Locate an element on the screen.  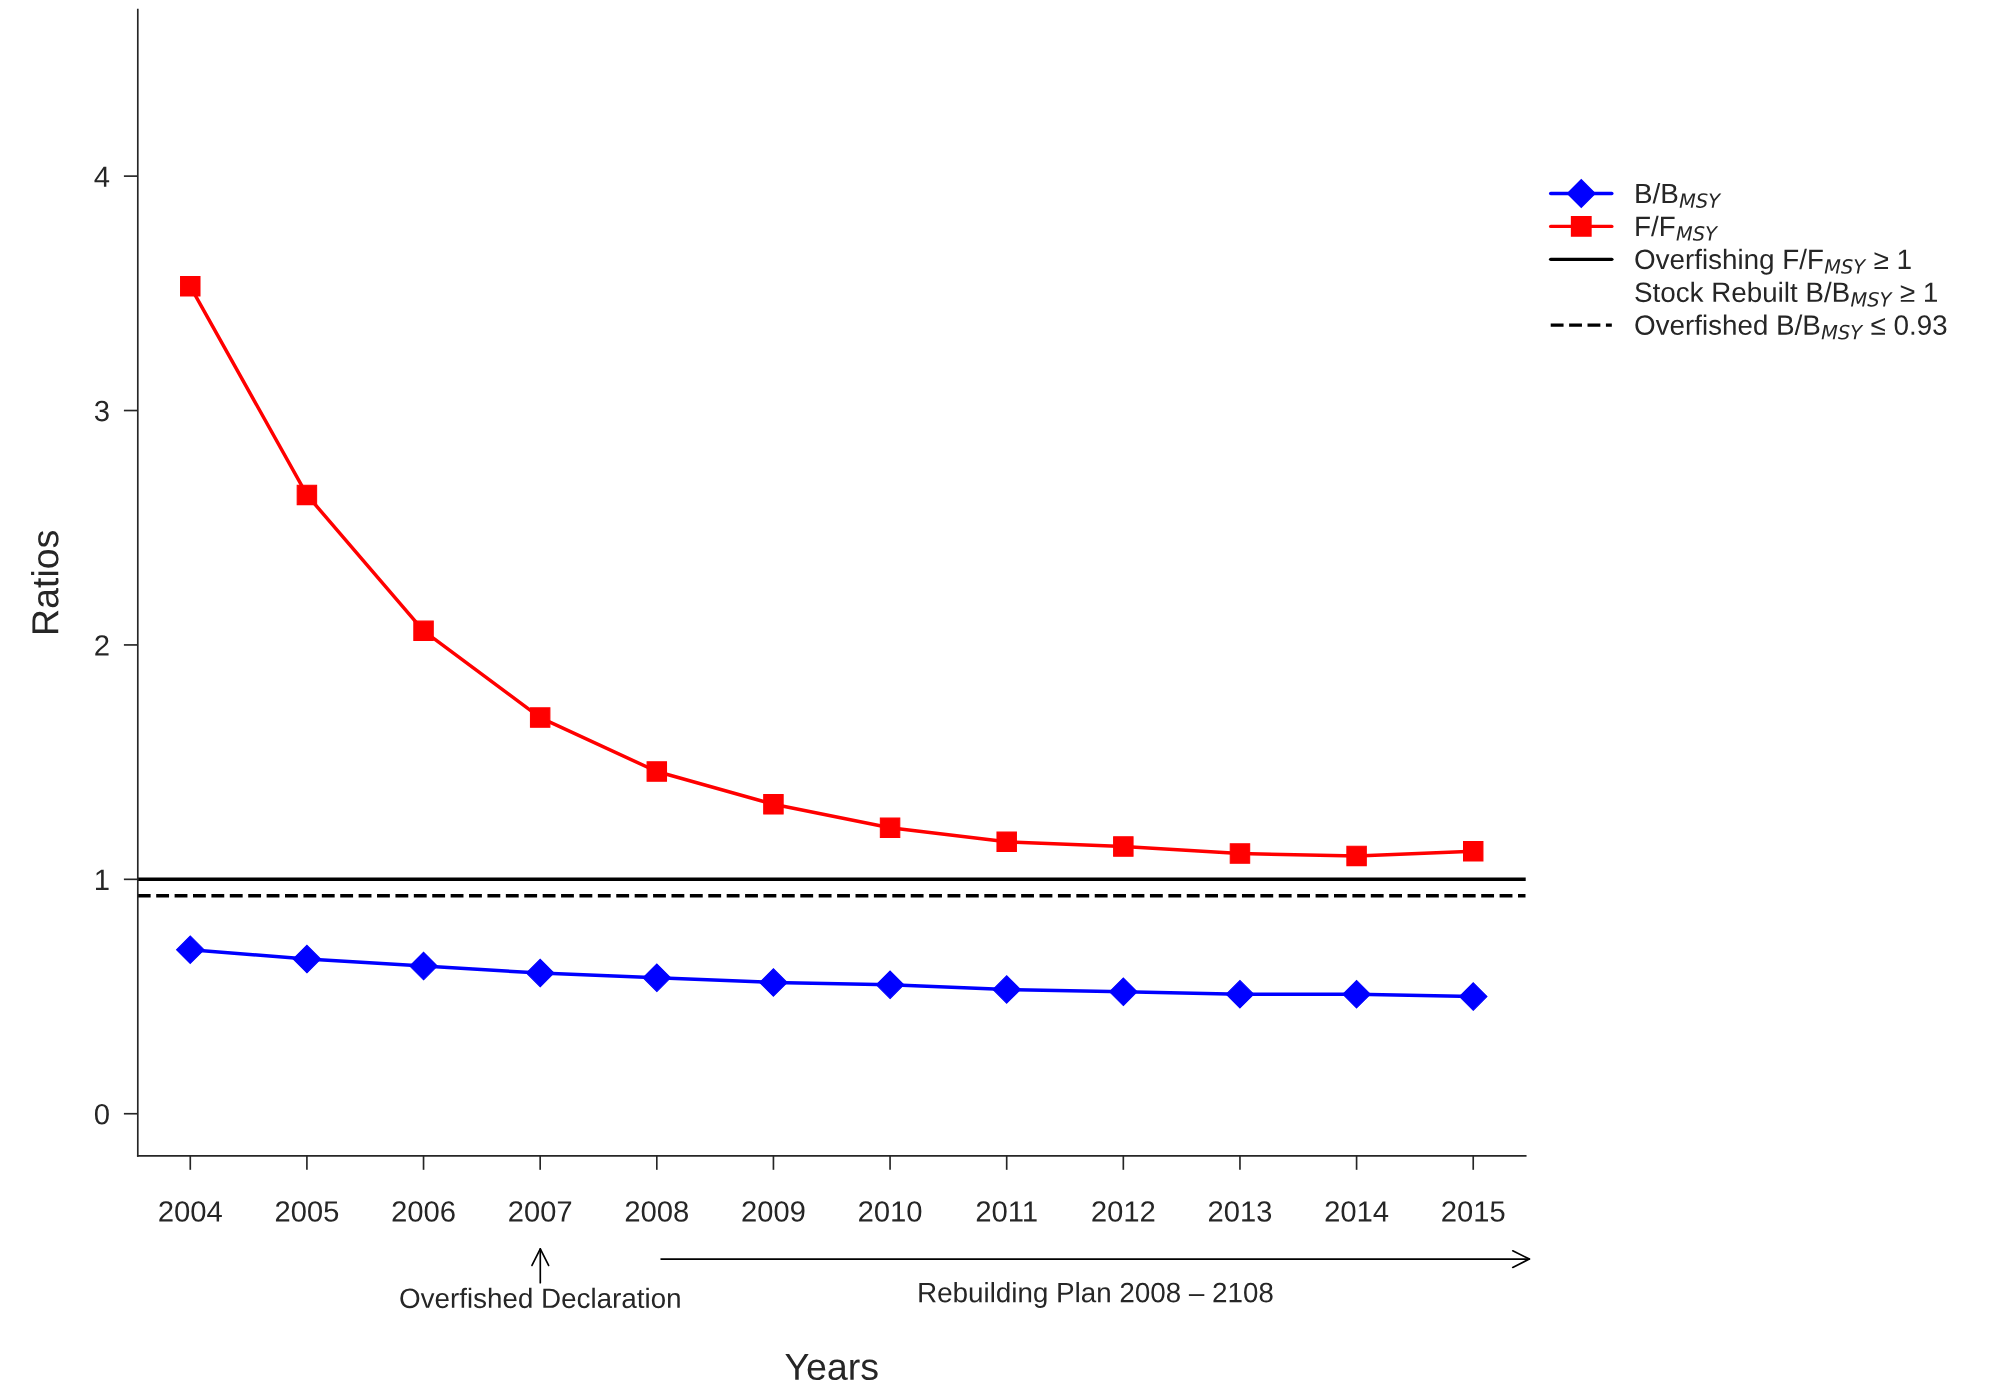
x-tick-label: 2015 is located at coordinates (1473, 1211).